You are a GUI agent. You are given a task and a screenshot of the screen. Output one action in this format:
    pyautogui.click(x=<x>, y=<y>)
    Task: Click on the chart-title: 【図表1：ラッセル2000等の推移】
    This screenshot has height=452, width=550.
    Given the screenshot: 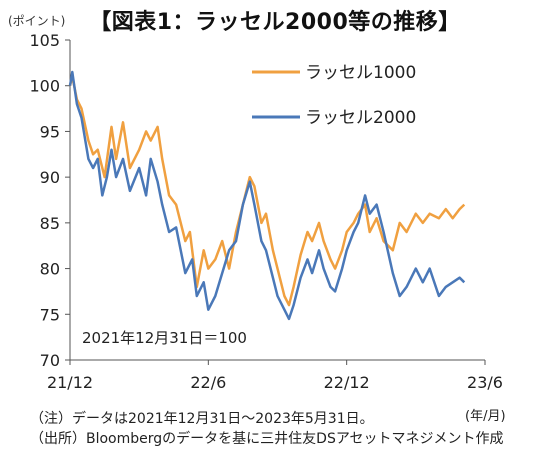 What is the action you would take?
    pyautogui.click(x=275, y=22)
    